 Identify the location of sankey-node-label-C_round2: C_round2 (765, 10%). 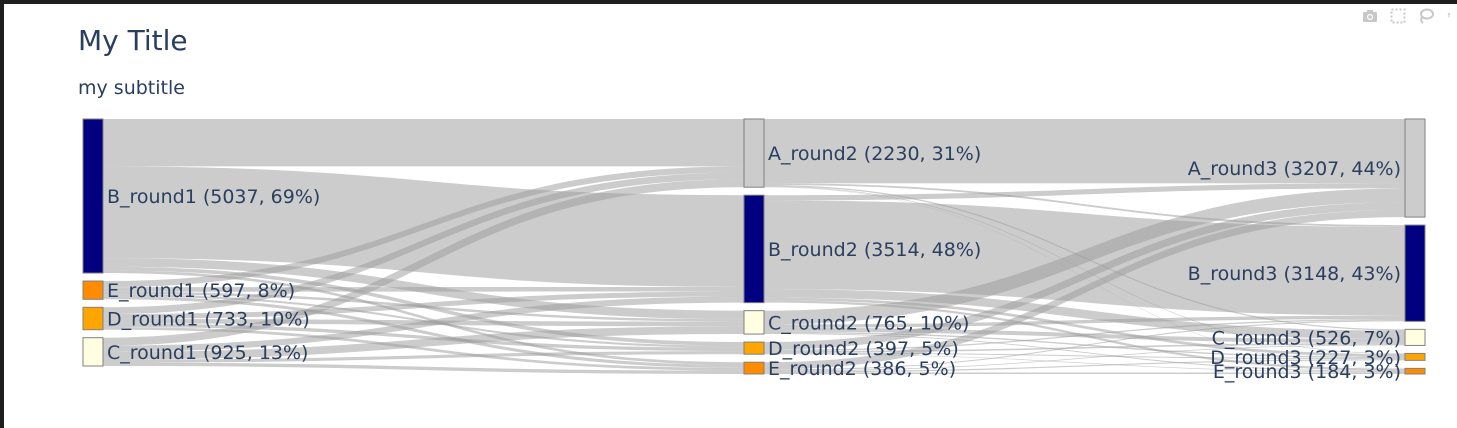
(868, 323).